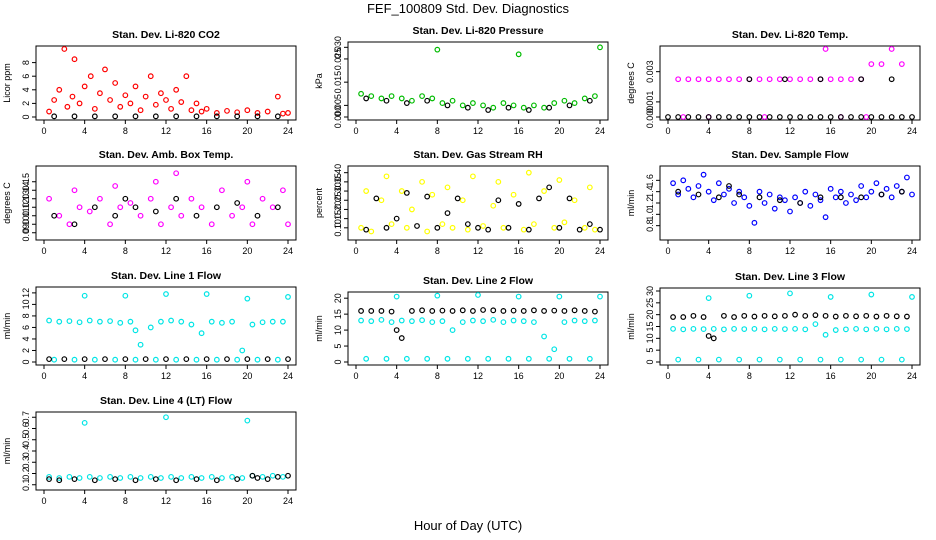  I want to click on plot-frame, so click(790, 203).